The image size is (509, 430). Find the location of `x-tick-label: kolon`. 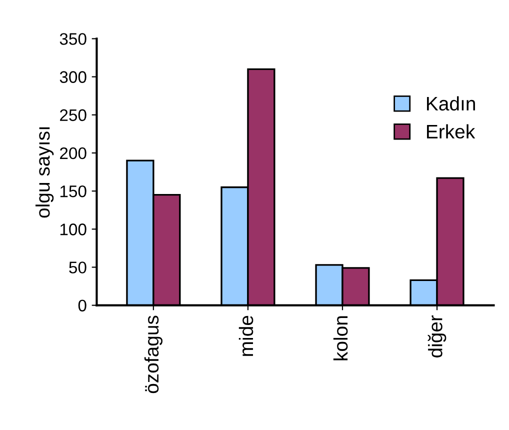

x-tick-label: kolon is located at coordinates (340, 338).